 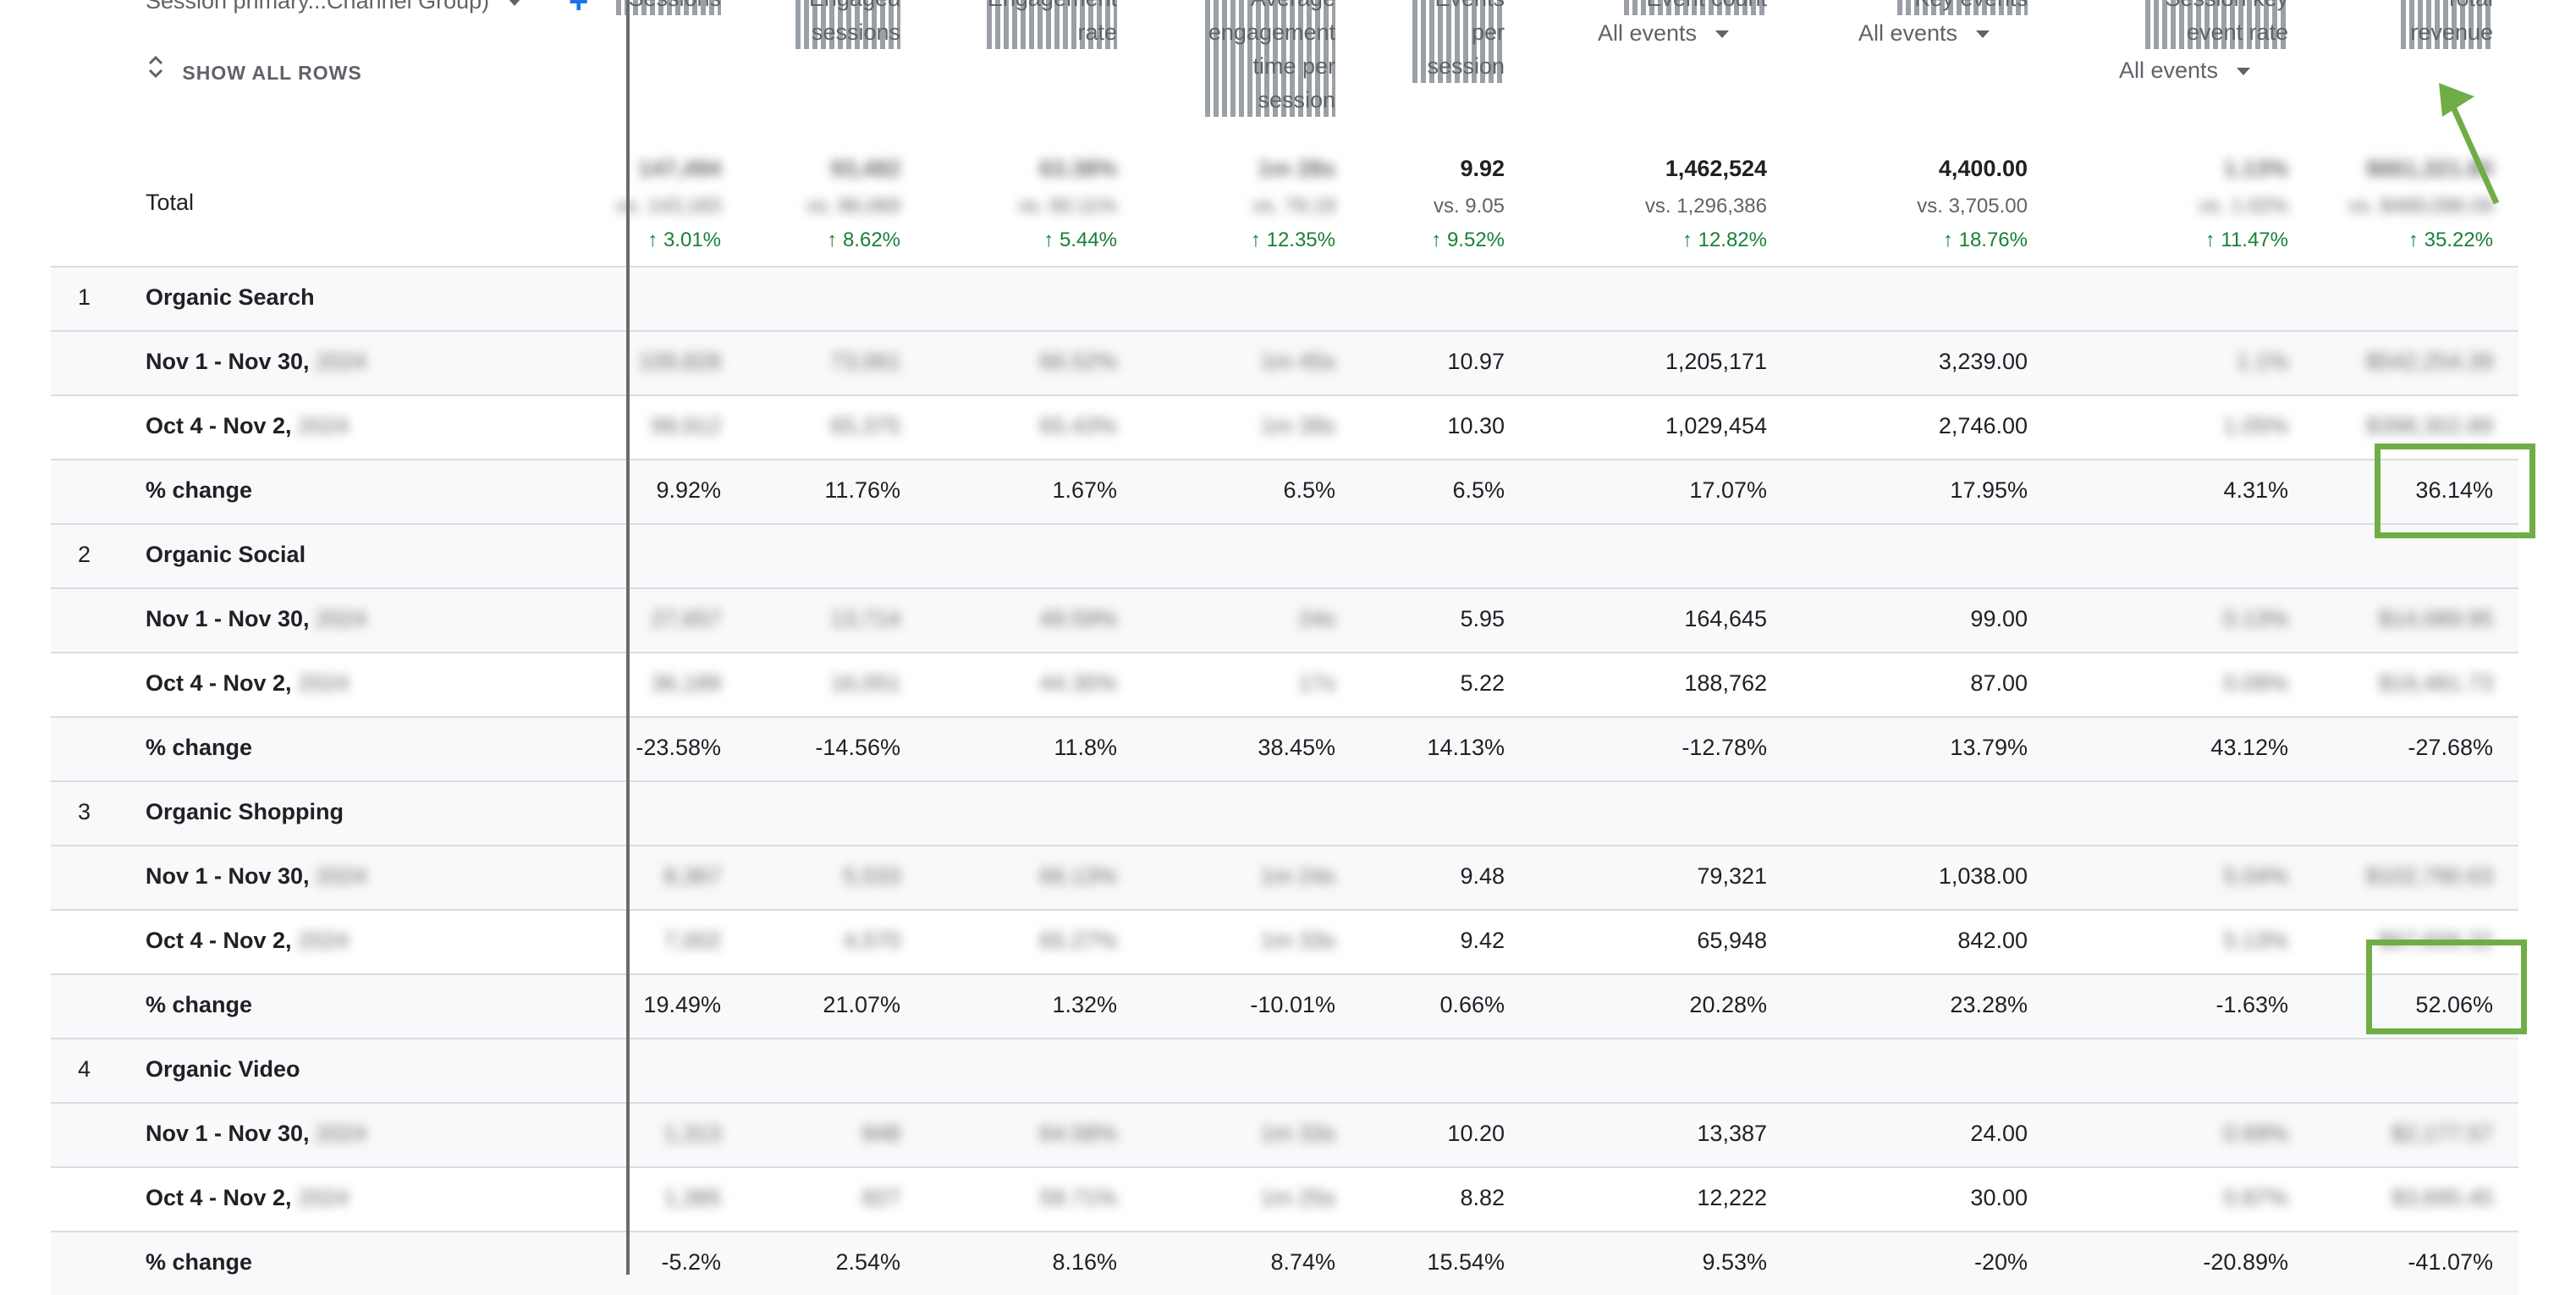 What do you see at coordinates (1078, 168) in the screenshot?
I see `total-main-engrate: 63.38%` at bounding box center [1078, 168].